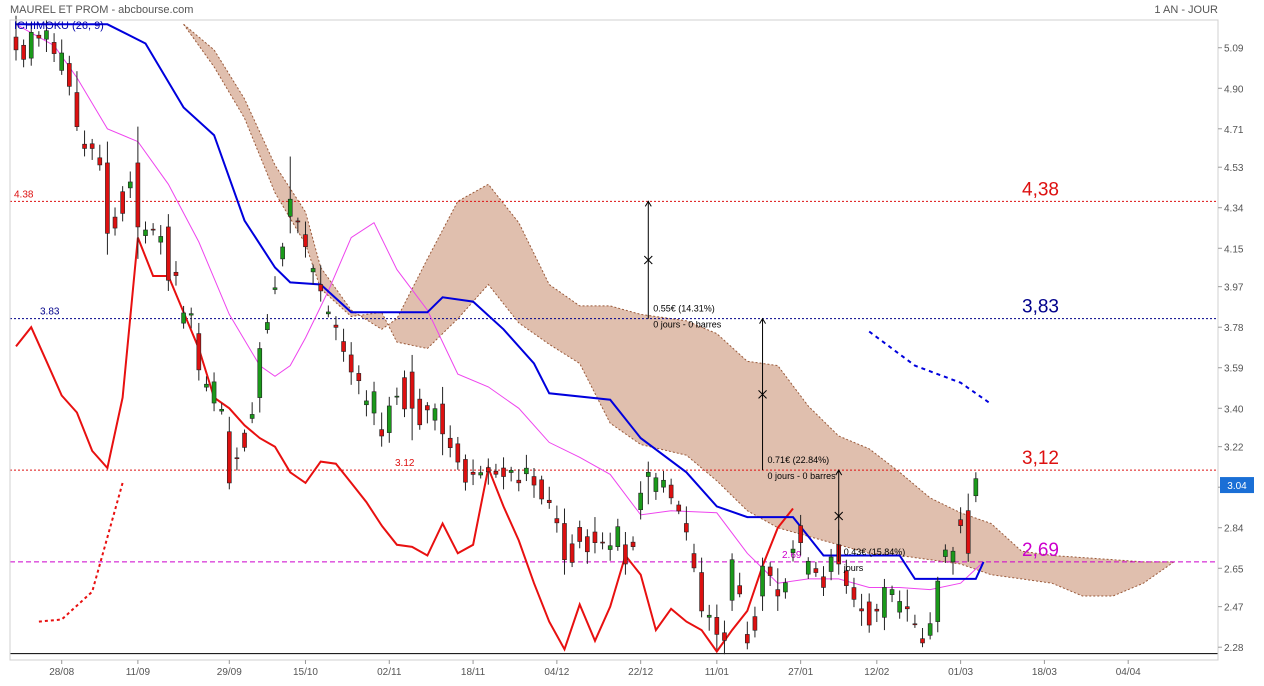 The image size is (1264, 686). Describe the element at coordinates (24, 194) in the screenshot. I see `level-label-left-0: 4.38` at that location.